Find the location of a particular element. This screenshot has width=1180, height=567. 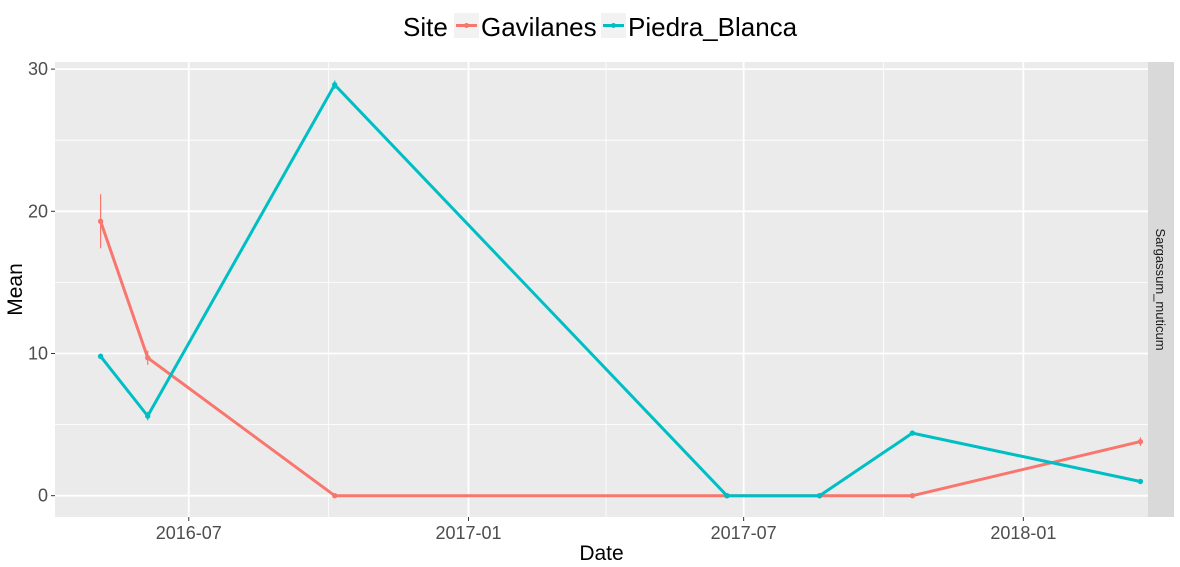

y-tick-label: 30 is located at coordinates (38, 69).